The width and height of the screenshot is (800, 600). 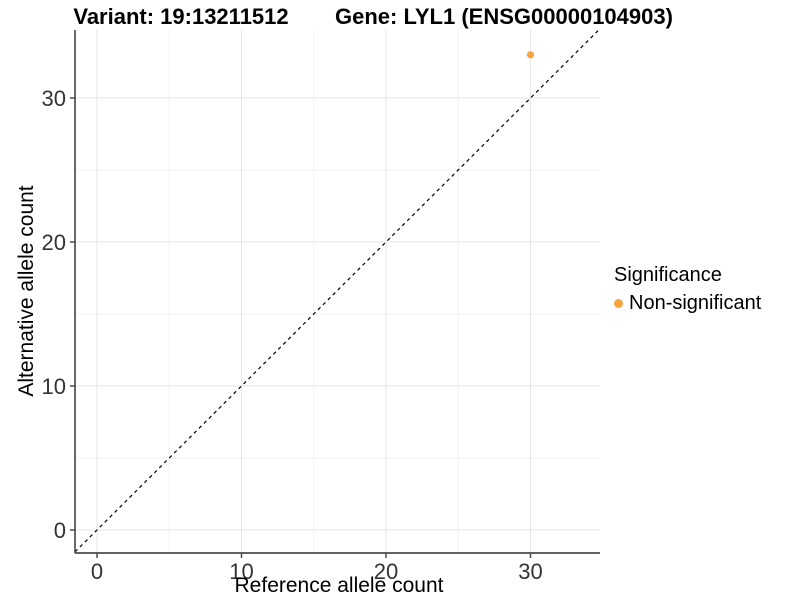 I want to click on y-tick-label: 10, so click(x=54, y=386).